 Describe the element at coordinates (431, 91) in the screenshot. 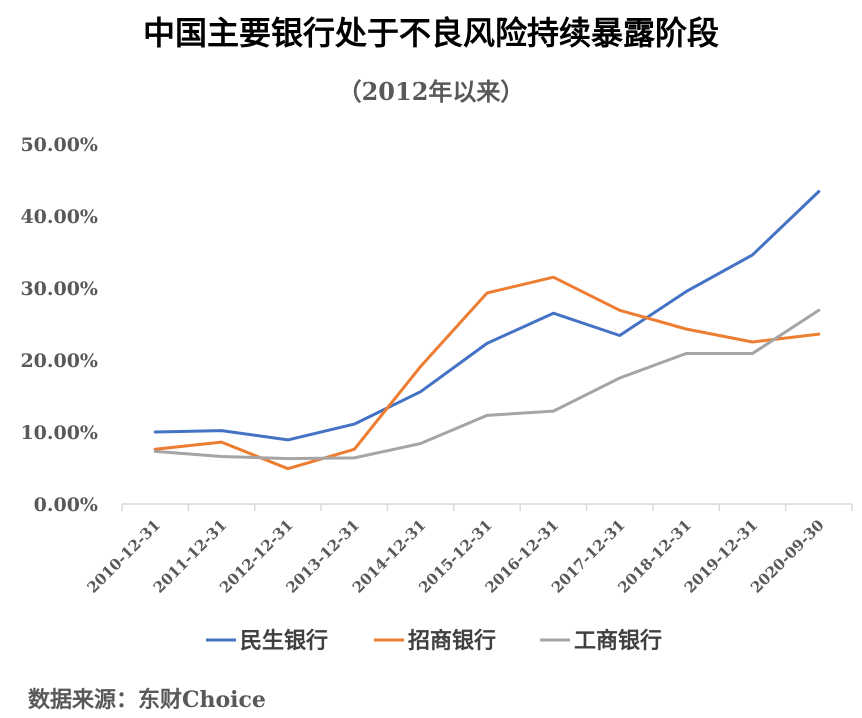

I see `chart-subtitle: （2012年以来）` at that location.